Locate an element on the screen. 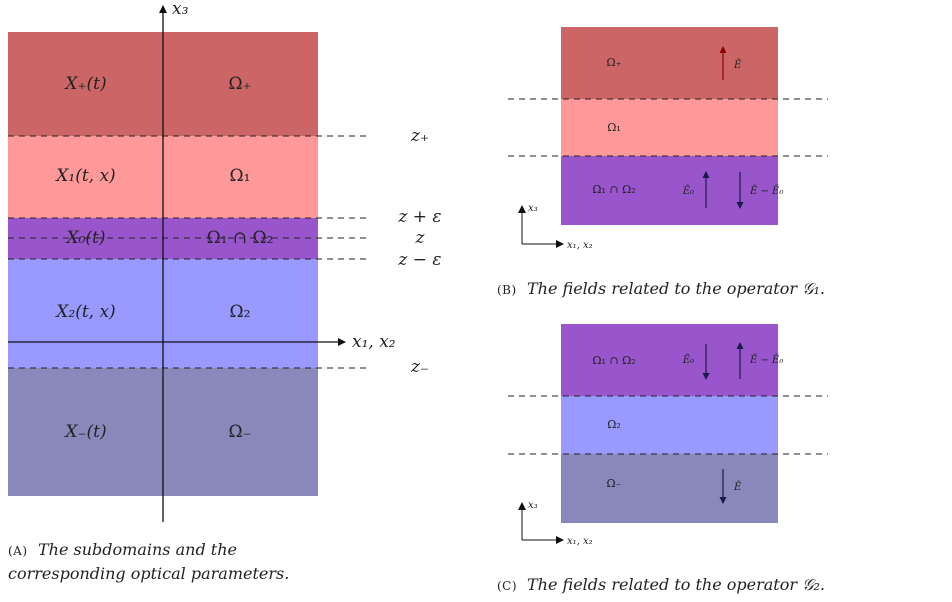  layer-label-a-1-right: Ω₁ is located at coordinates (240, 176).